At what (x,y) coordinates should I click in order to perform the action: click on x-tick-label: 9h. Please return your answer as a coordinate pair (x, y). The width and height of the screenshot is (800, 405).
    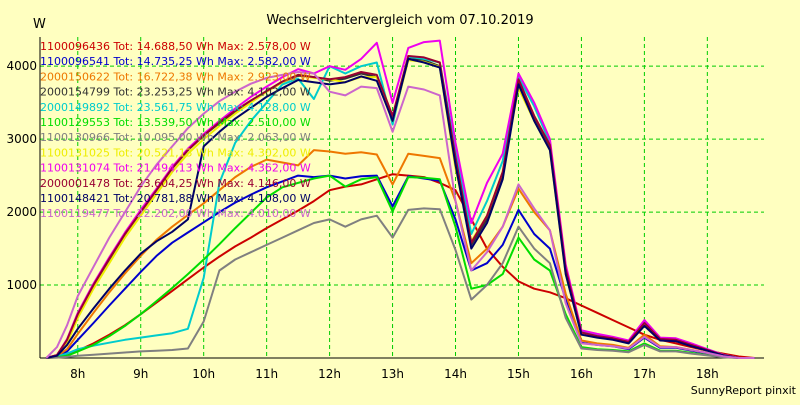
    Looking at the image, I should click on (140, 374).